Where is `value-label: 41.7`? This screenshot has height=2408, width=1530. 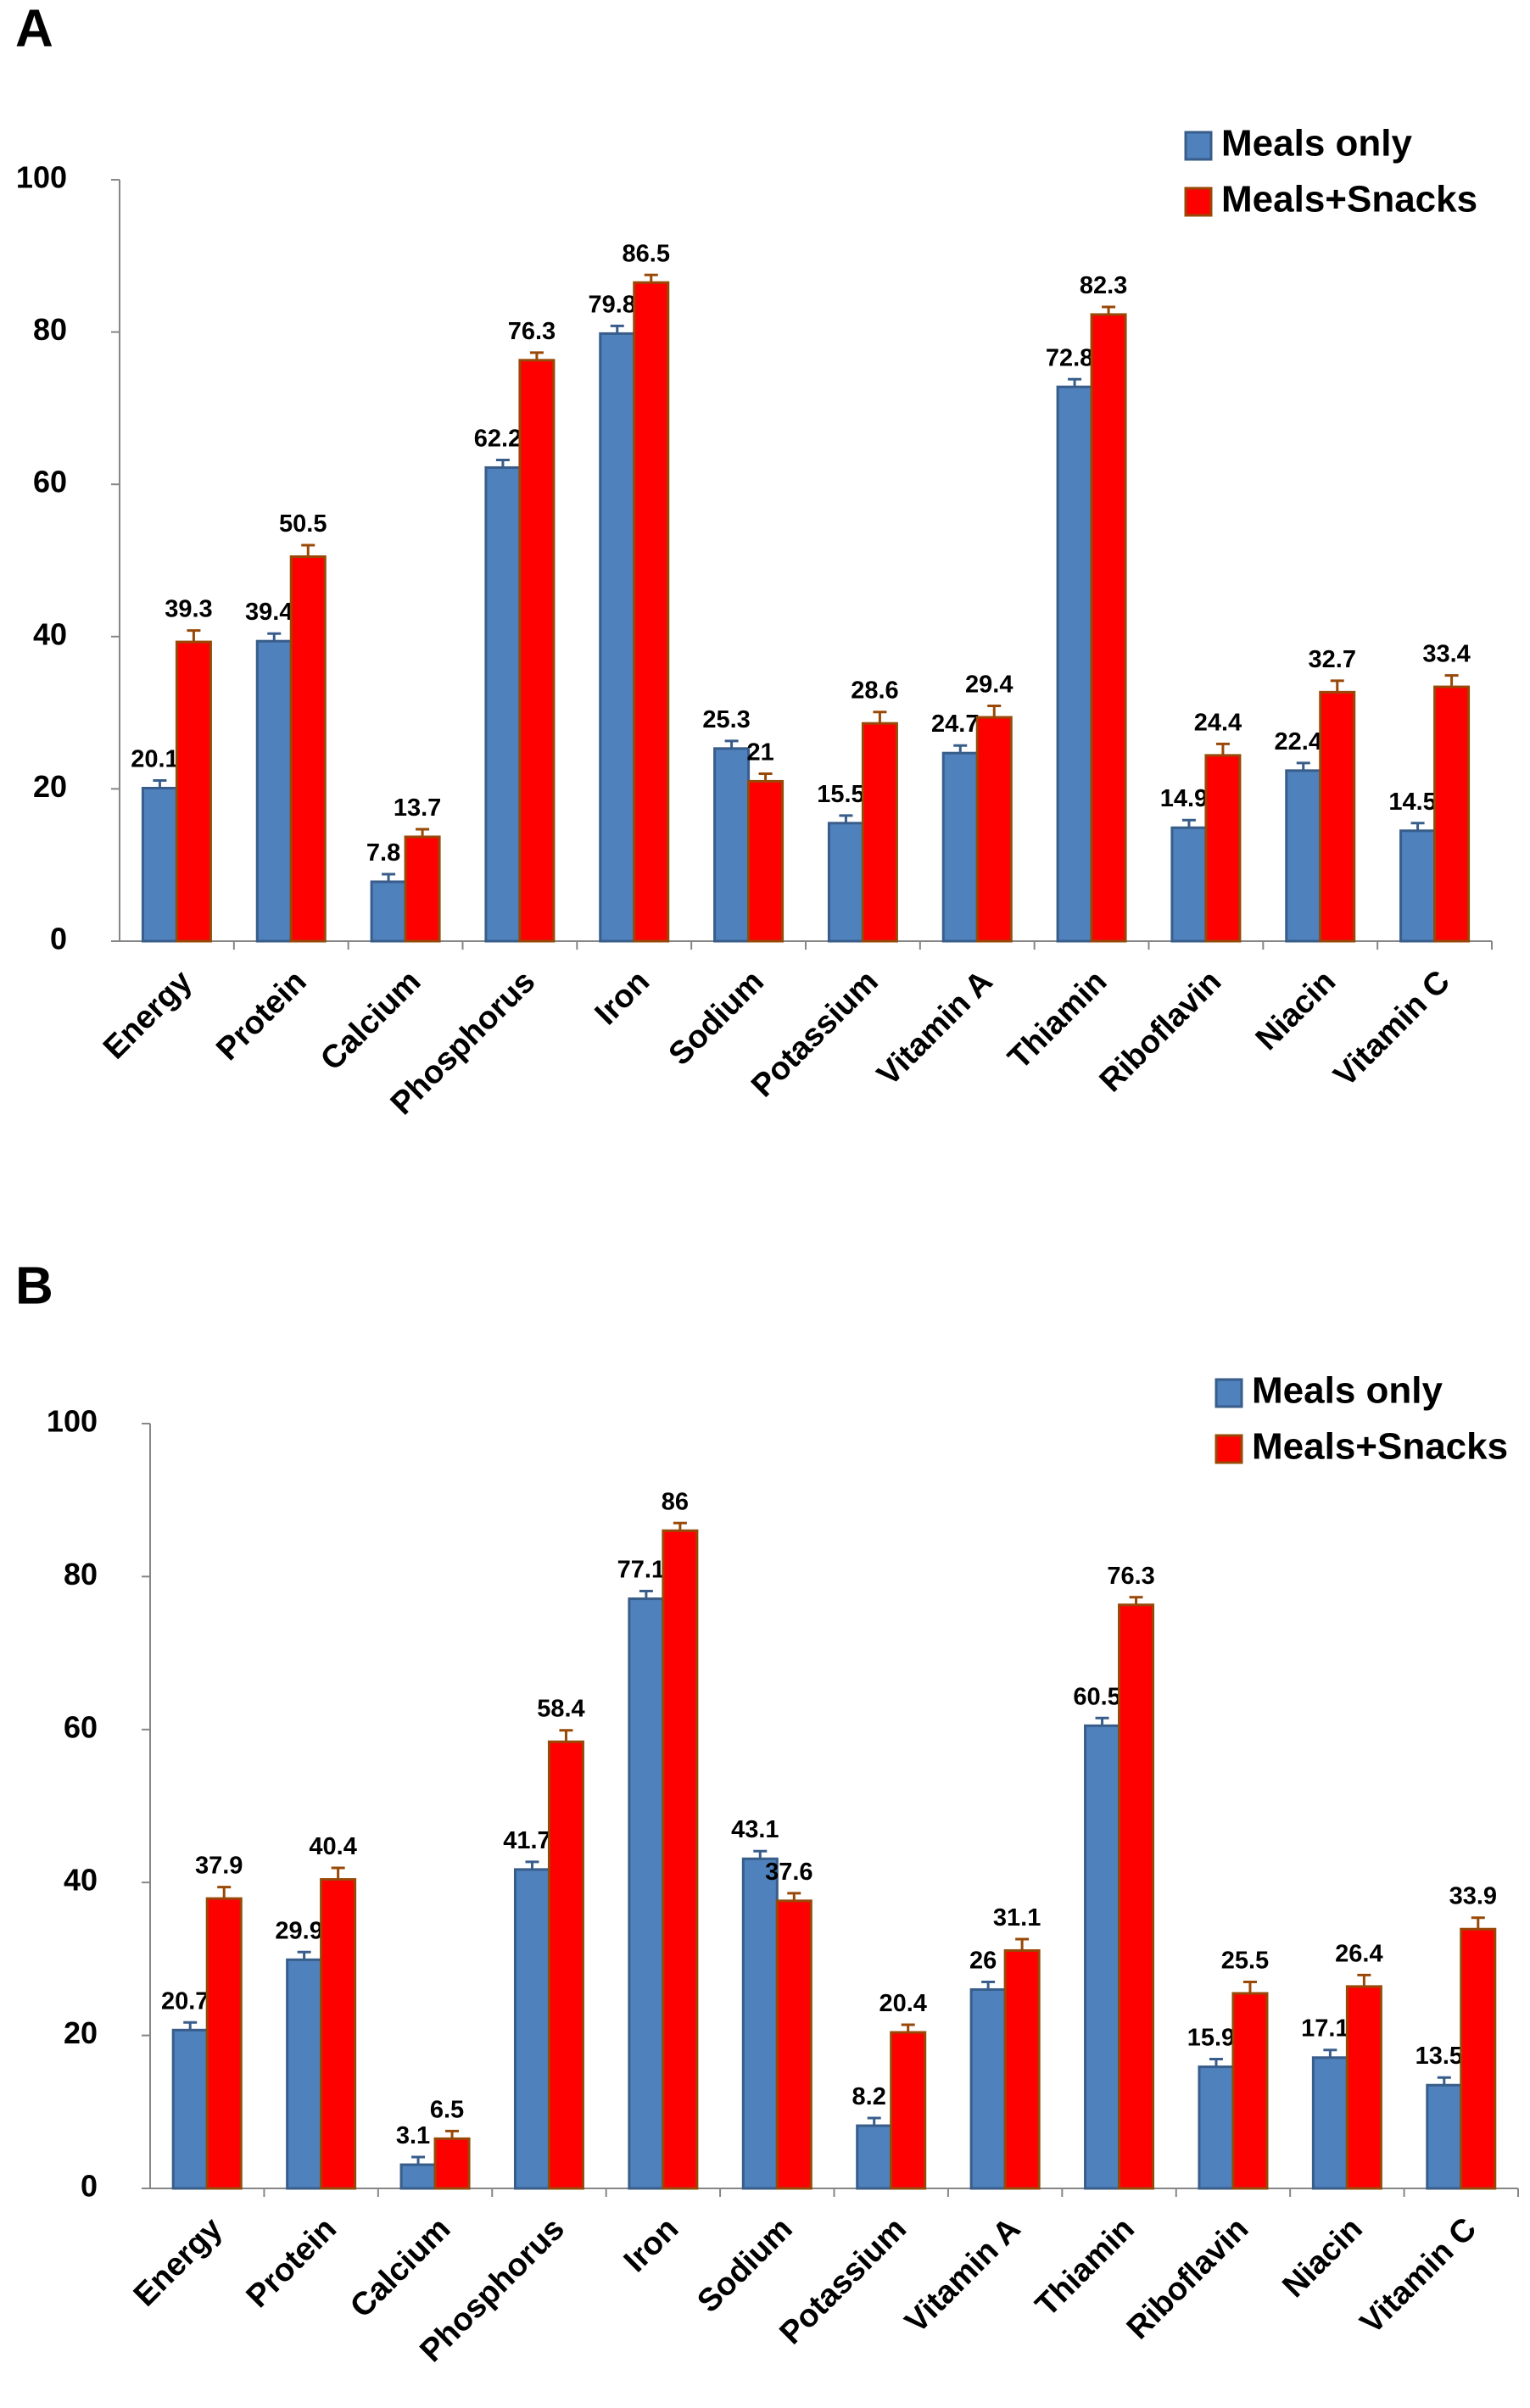
value-label: 41.7 is located at coordinates (526, 1841).